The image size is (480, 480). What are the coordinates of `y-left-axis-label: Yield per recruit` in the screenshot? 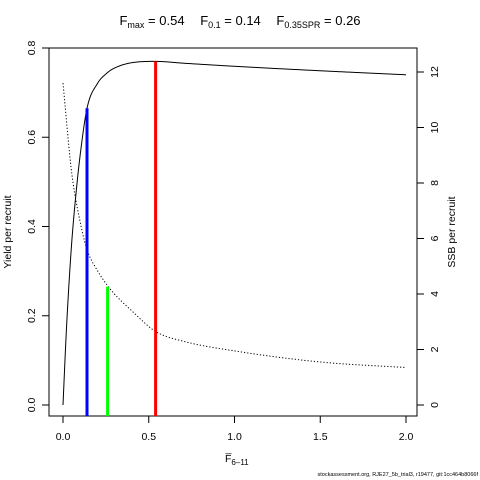 It's located at (8, 231).